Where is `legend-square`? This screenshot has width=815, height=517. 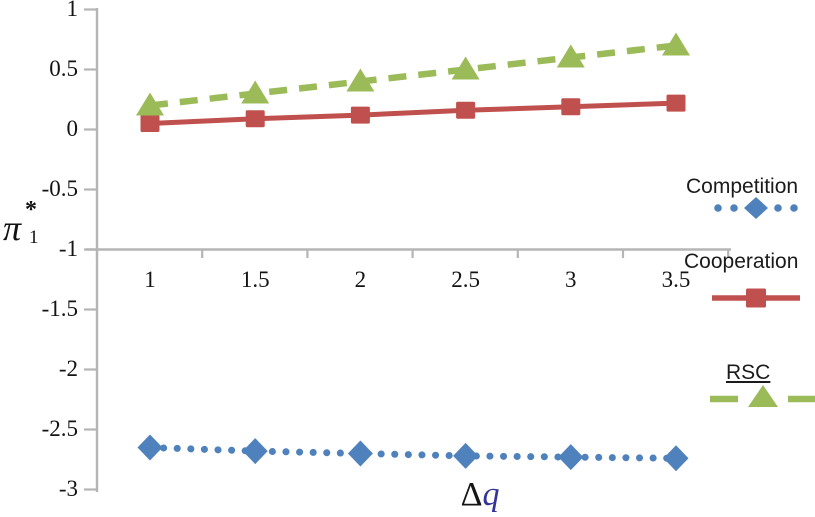
legend-square is located at coordinates (756, 298).